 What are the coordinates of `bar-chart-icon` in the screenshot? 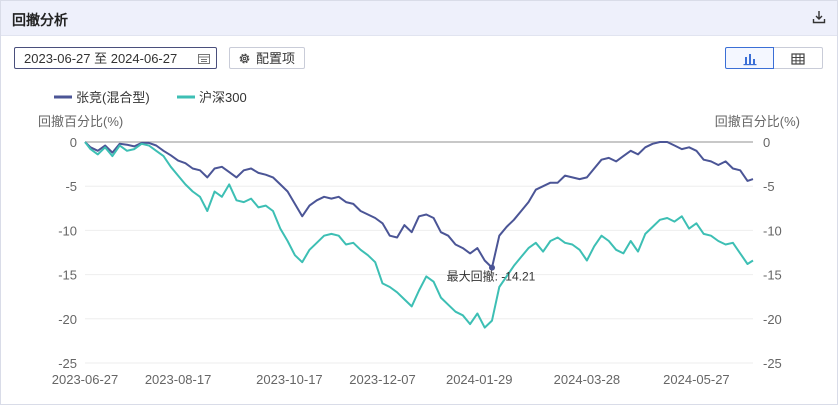 It's located at (750, 60).